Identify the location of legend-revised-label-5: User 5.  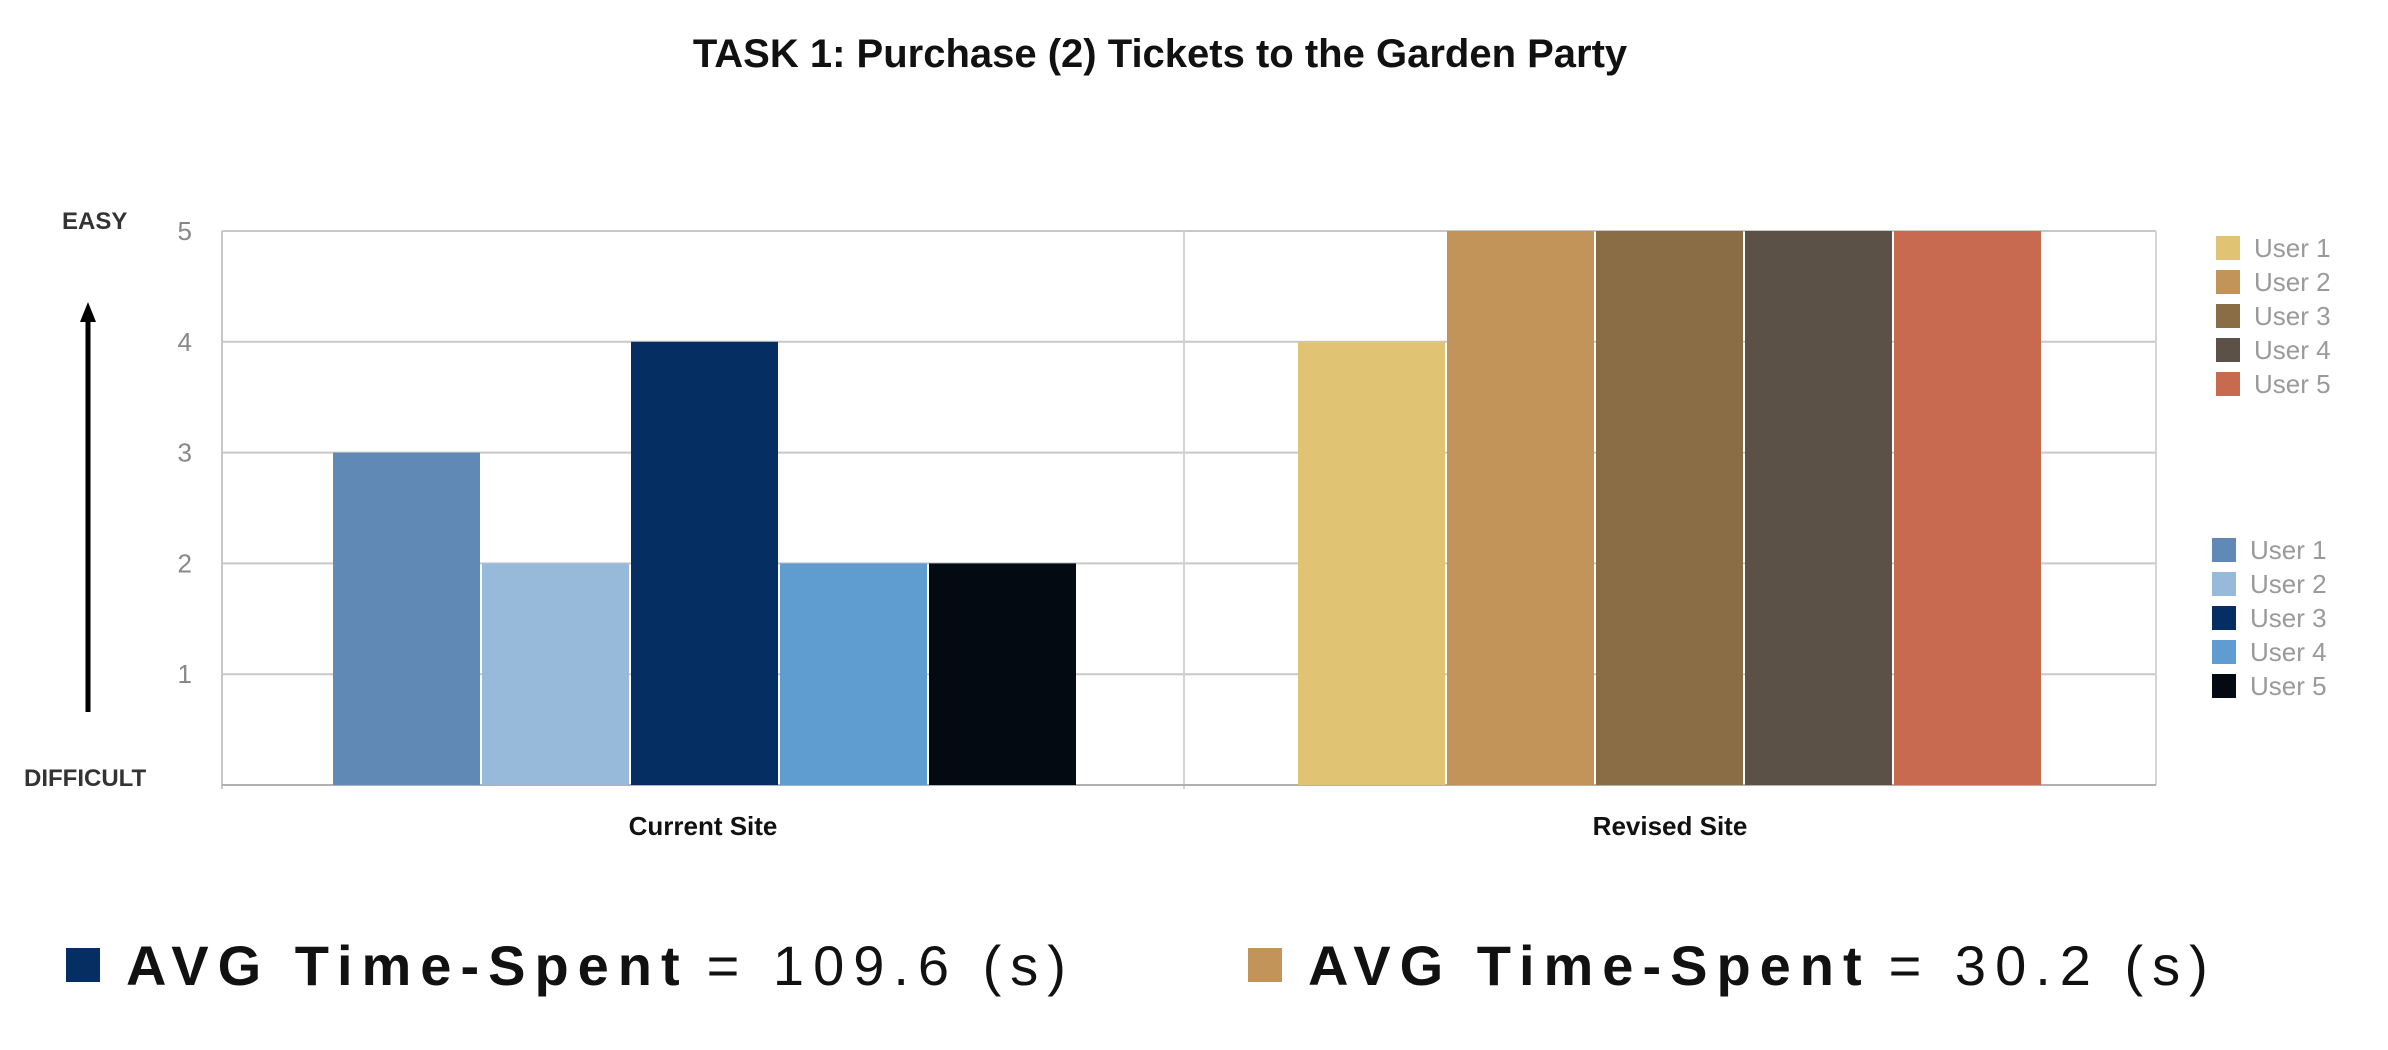
(2292, 384).